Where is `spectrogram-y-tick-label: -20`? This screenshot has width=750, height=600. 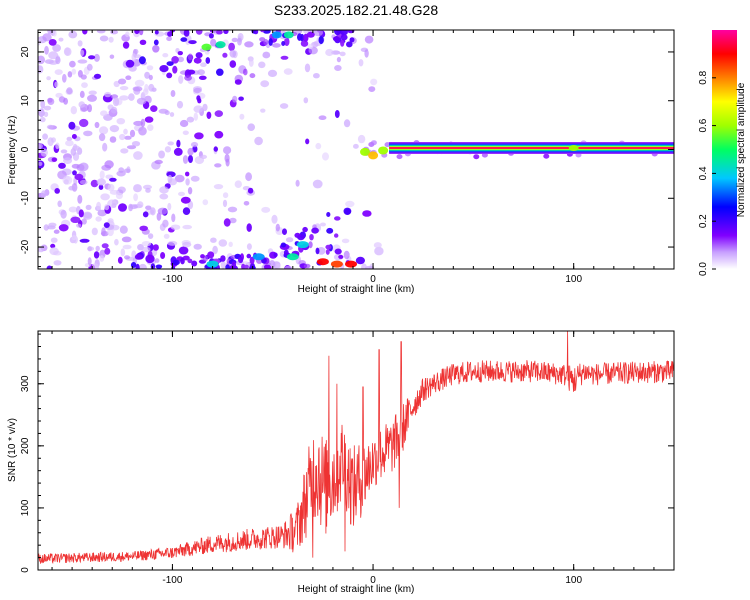
spectrogram-y-tick-label: -20 is located at coordinates (25, 246).